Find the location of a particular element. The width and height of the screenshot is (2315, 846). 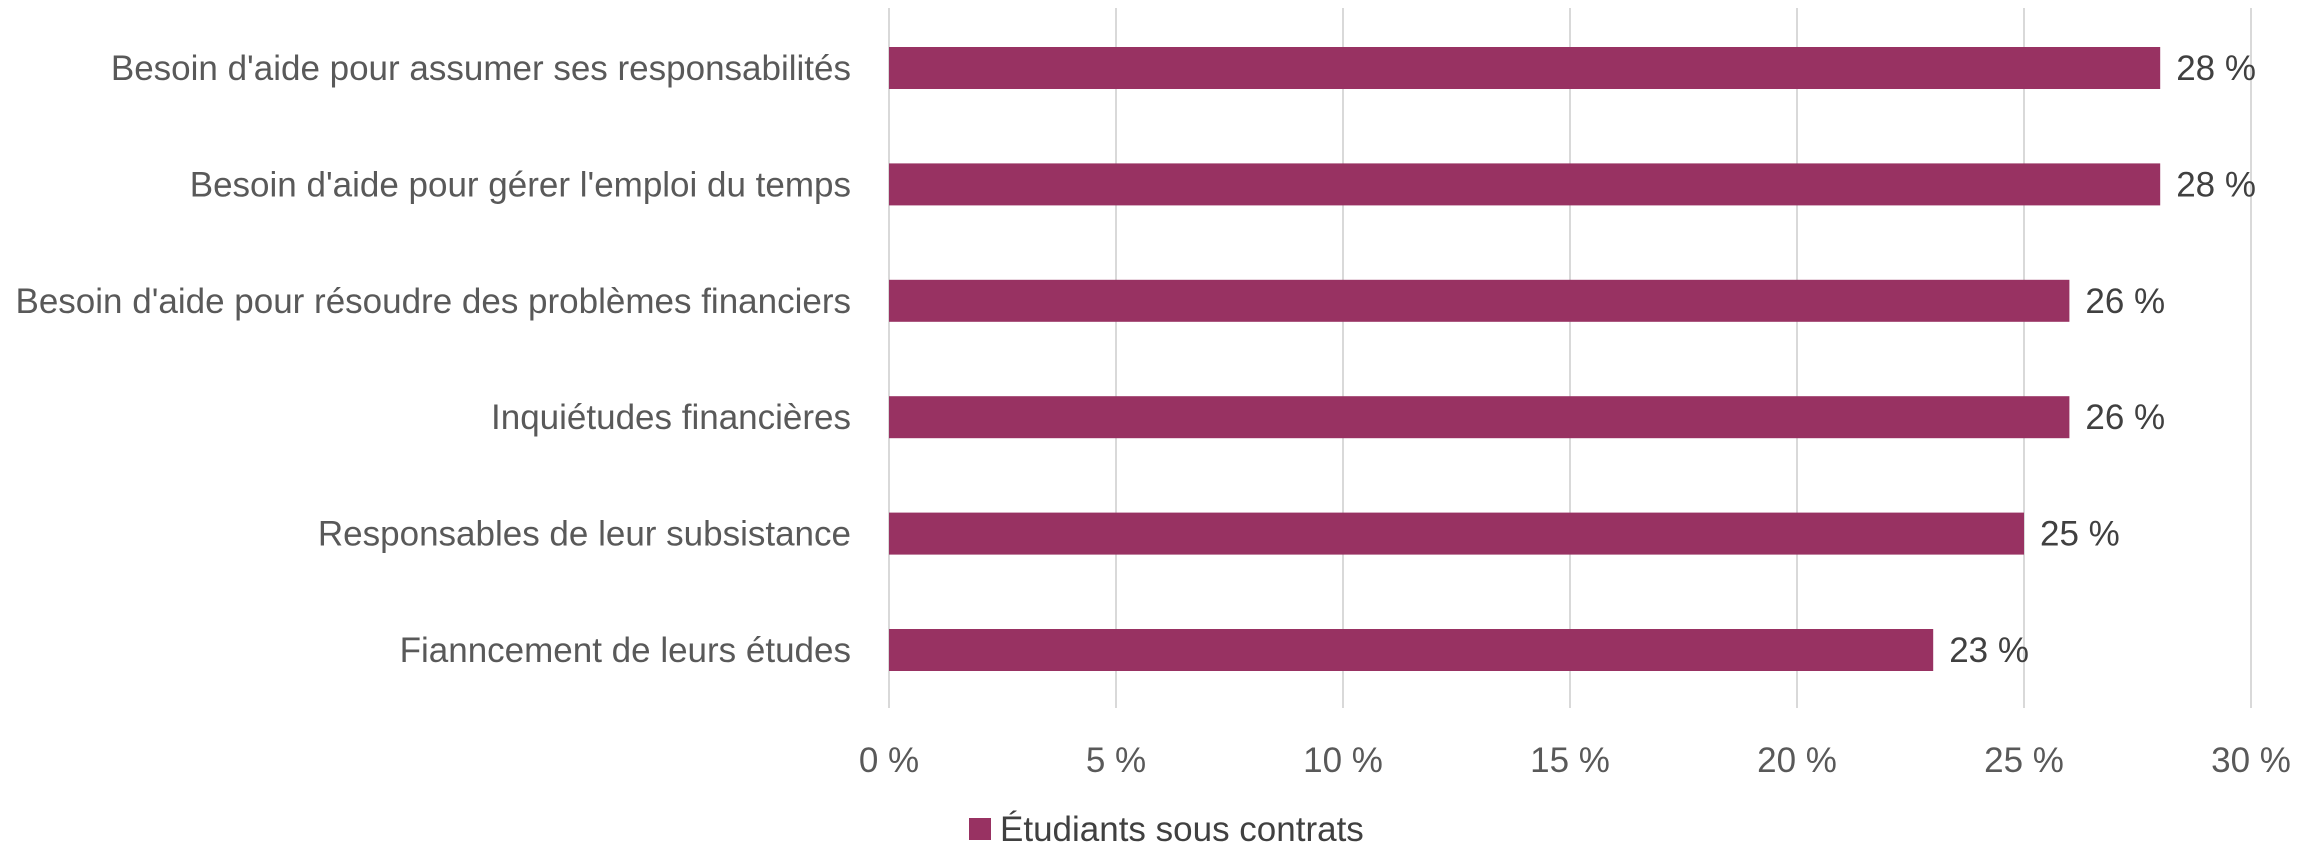

x-tick-label: 25 % is located at coordinates (2024, 760).